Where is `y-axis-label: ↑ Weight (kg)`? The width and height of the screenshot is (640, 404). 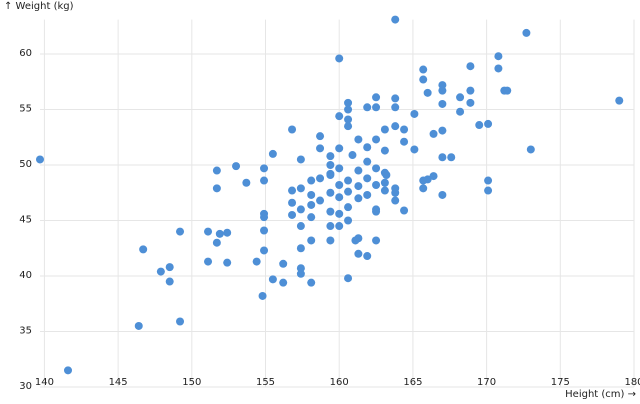 y-axis-label: ↑ Weight (kg) is located at coordinates (39, 6).